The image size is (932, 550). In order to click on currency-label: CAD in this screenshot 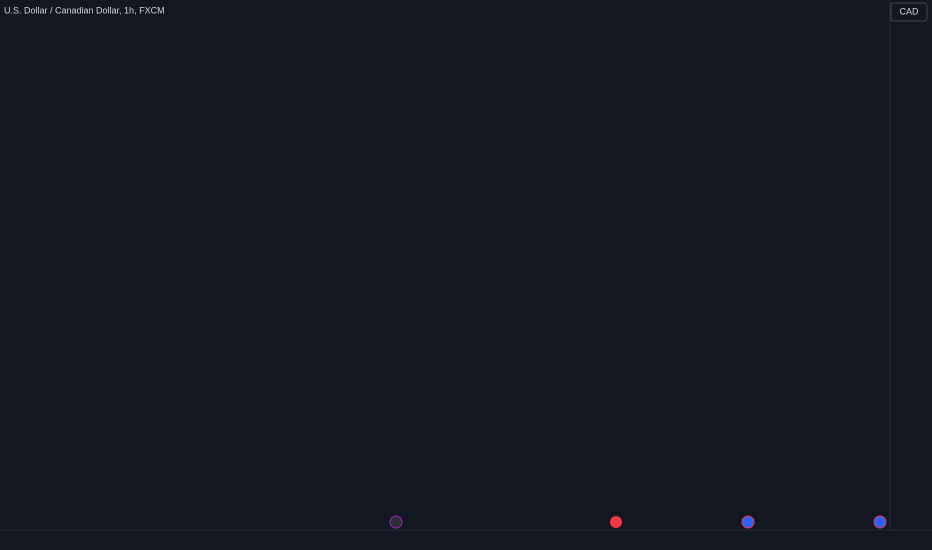, I will do `click(909, 11)`.